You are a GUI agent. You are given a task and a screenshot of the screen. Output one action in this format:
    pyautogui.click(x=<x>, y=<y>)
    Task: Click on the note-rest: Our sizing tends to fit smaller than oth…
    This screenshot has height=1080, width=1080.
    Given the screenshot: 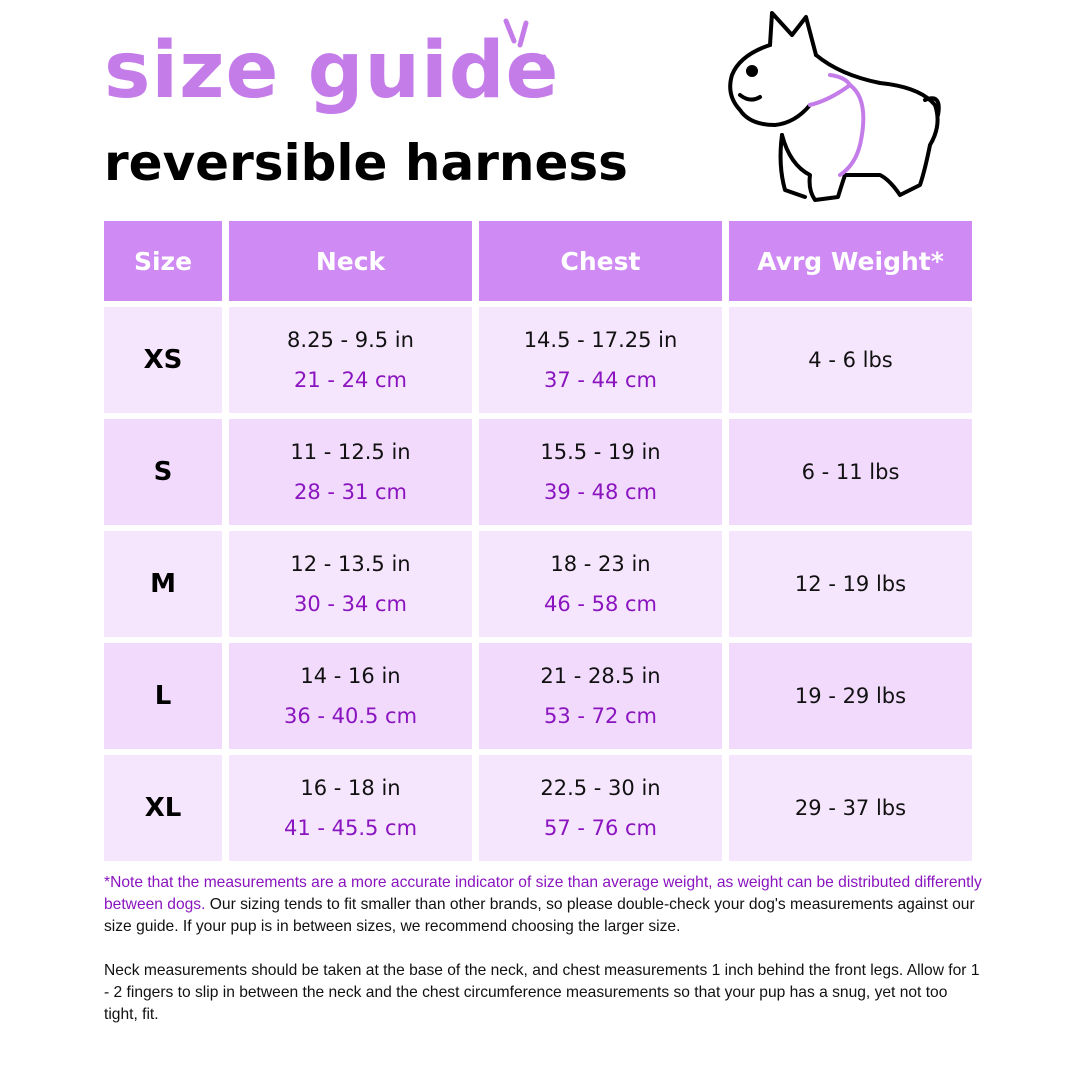 What is the action you would take?
    pyautogui.click(x=539, y=915)
    